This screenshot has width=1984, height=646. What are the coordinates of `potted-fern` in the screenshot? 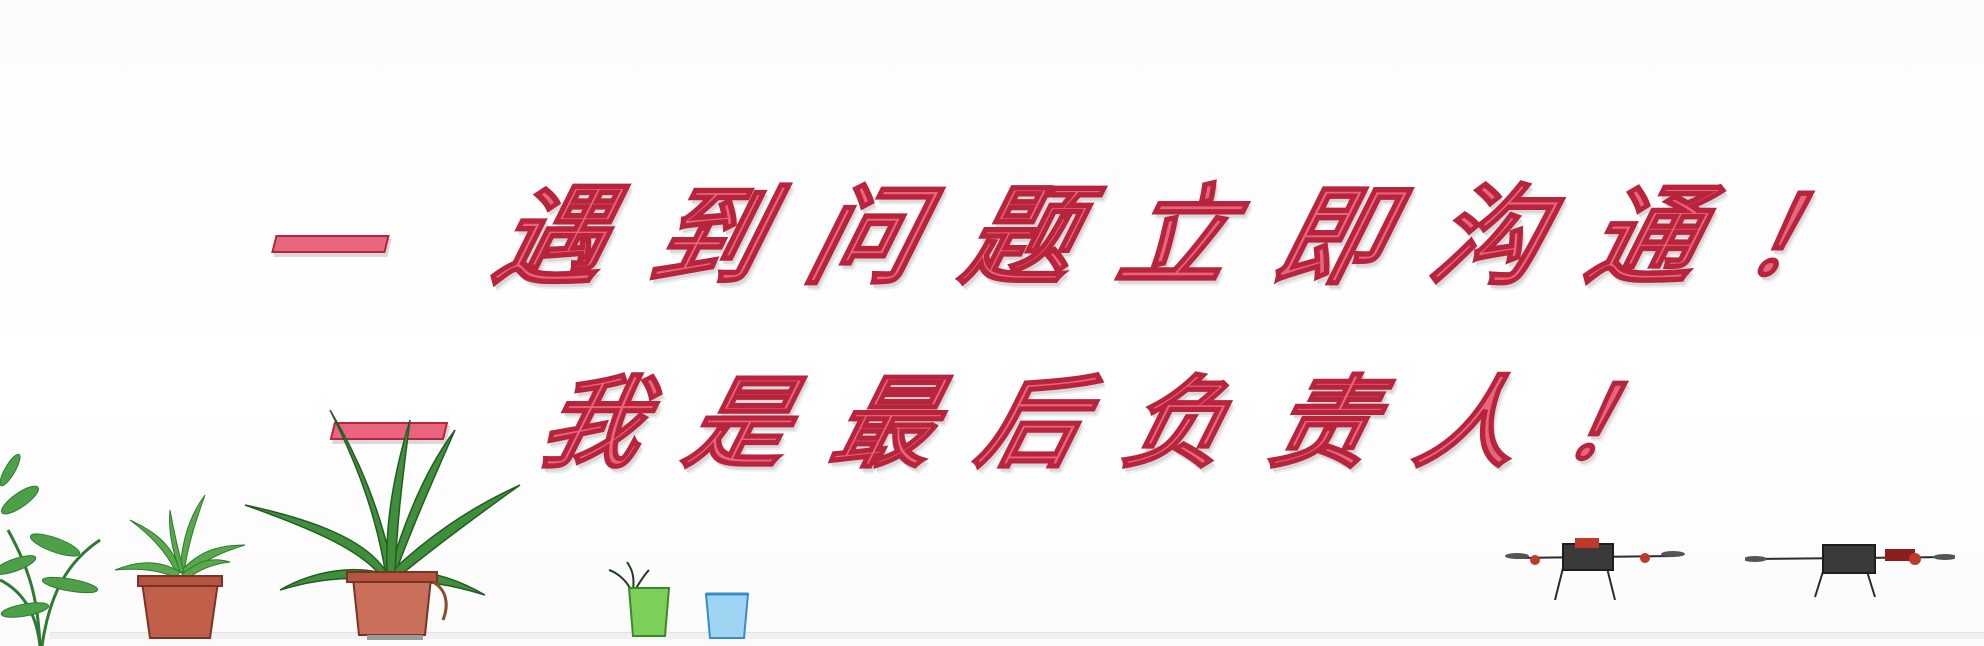 It's located at (180, 566).